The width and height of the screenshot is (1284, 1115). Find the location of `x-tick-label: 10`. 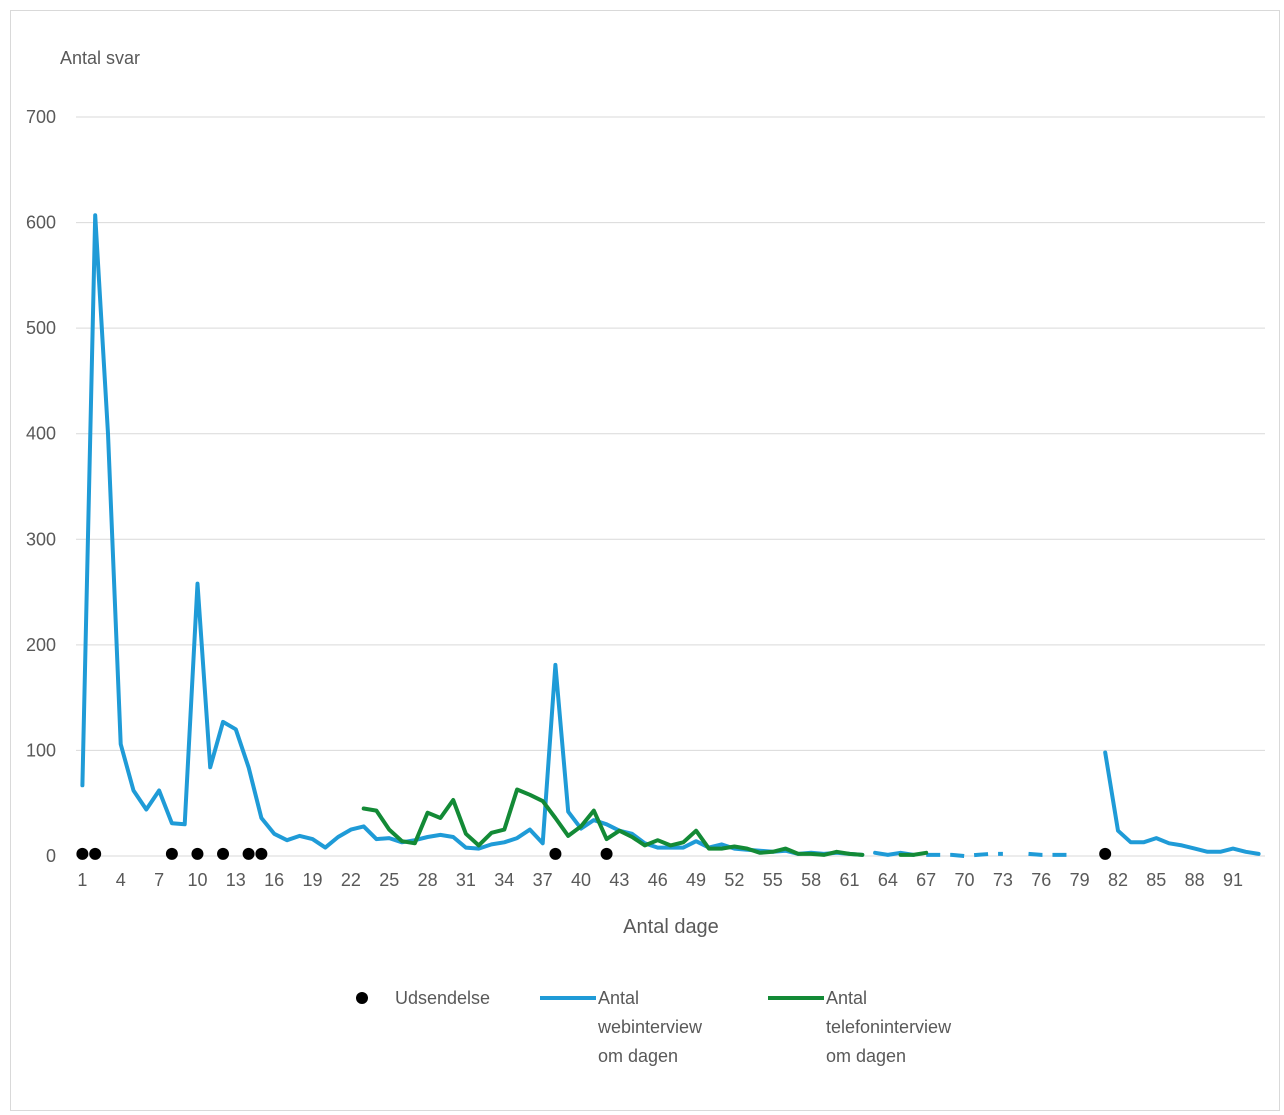

x-tick-label: 10 is located at coordinates (197, 880).